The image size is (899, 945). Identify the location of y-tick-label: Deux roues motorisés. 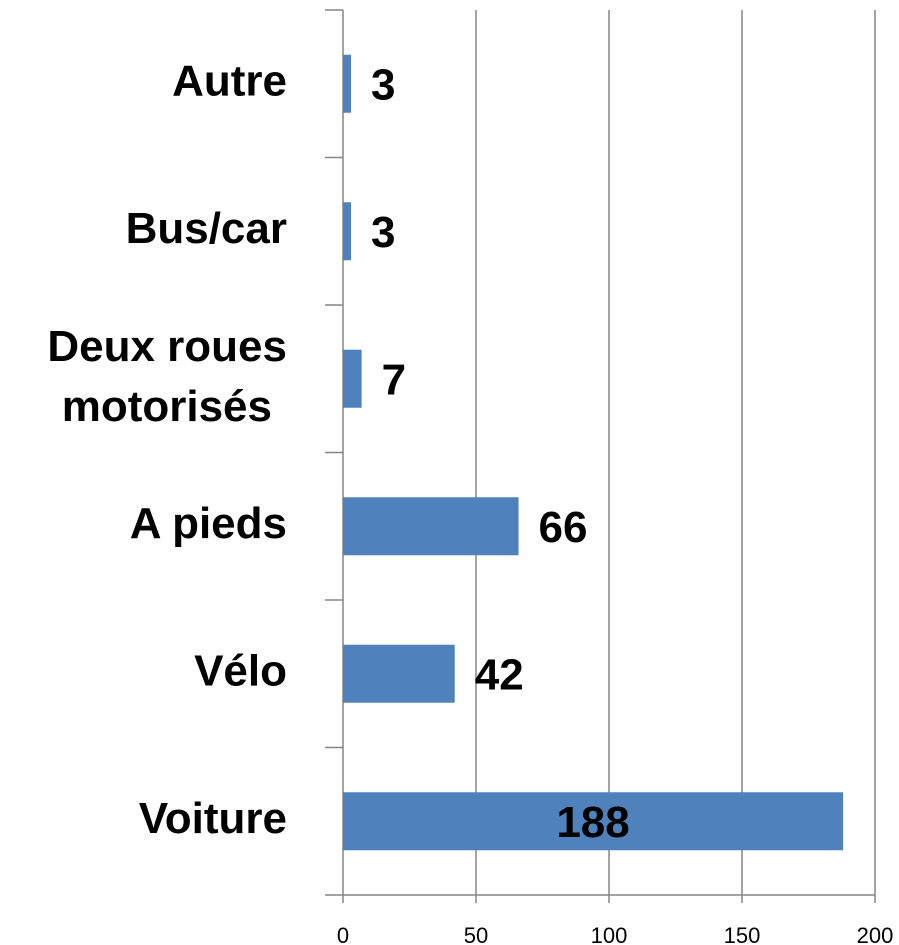
(167, 375).